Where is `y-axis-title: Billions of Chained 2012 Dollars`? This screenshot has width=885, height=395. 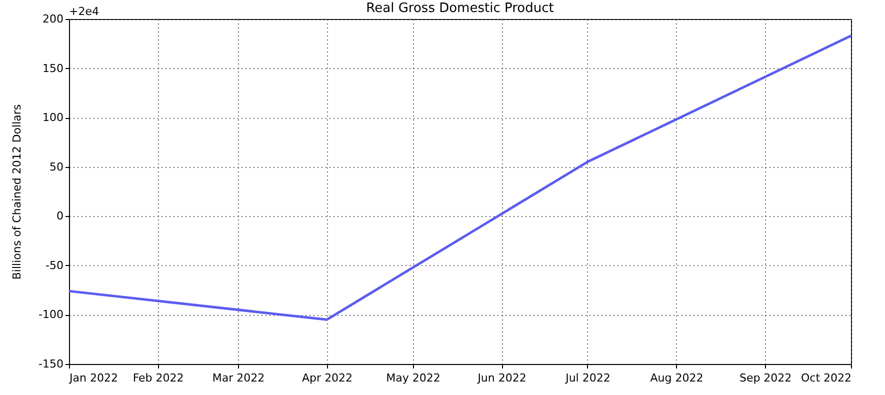
y-axis-title: Billions of Chained 2012 Dollars is located at coordinates (17, 192).